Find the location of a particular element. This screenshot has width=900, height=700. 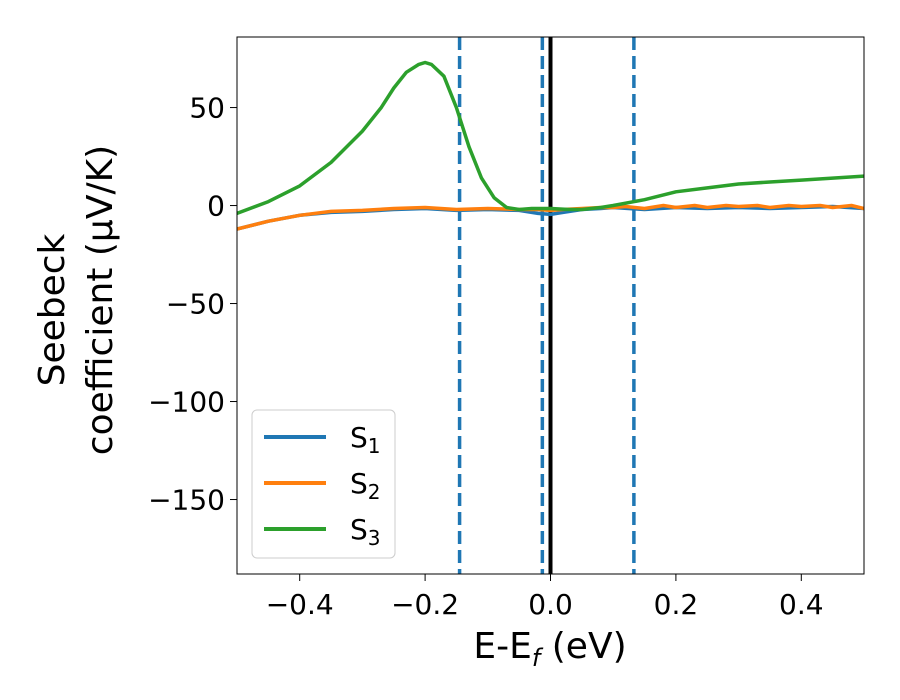

y-axis-label-line2: coefficient (μV/K) is located at coordinates (100, 300).